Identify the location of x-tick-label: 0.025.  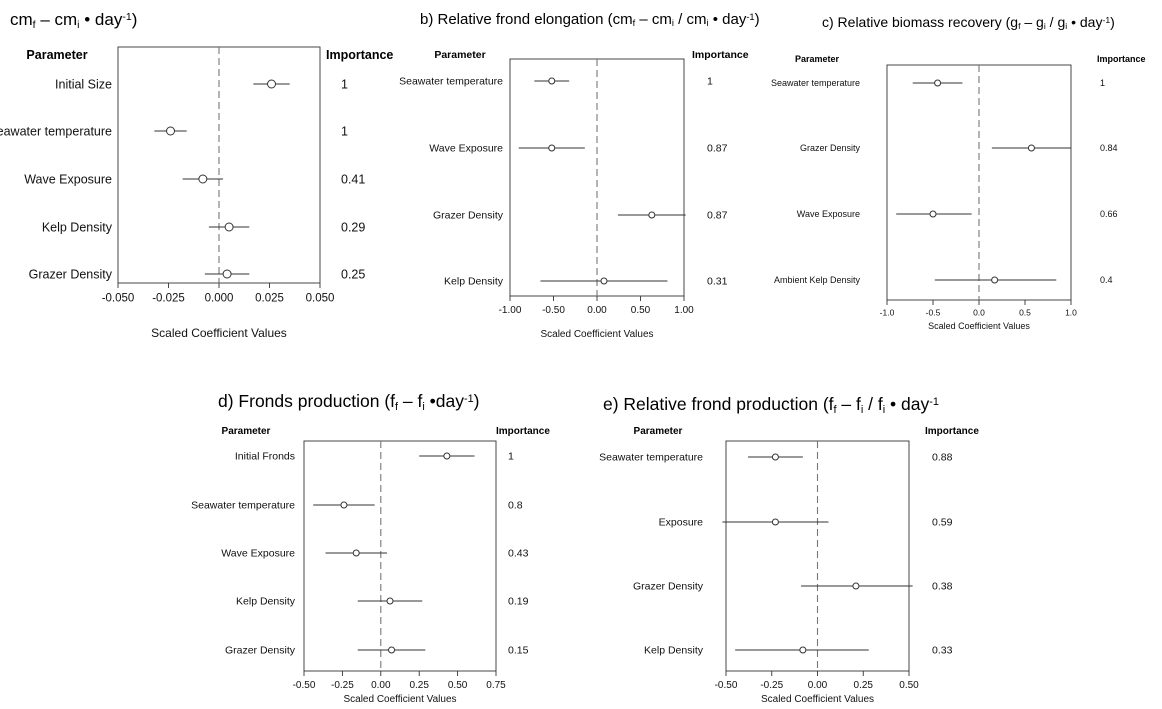
(269, 299).